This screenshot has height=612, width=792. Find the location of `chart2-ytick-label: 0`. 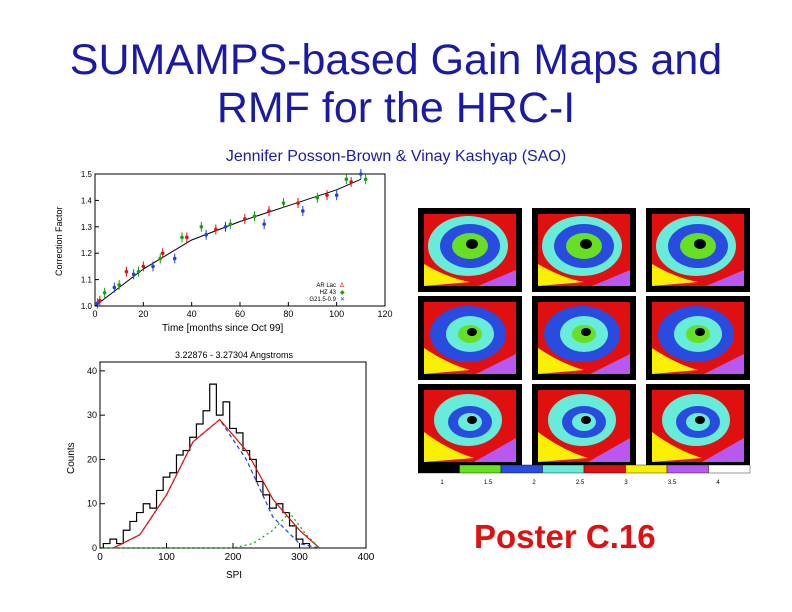

chart2-ytick-label: 0 is located at coordinates (94, 548).